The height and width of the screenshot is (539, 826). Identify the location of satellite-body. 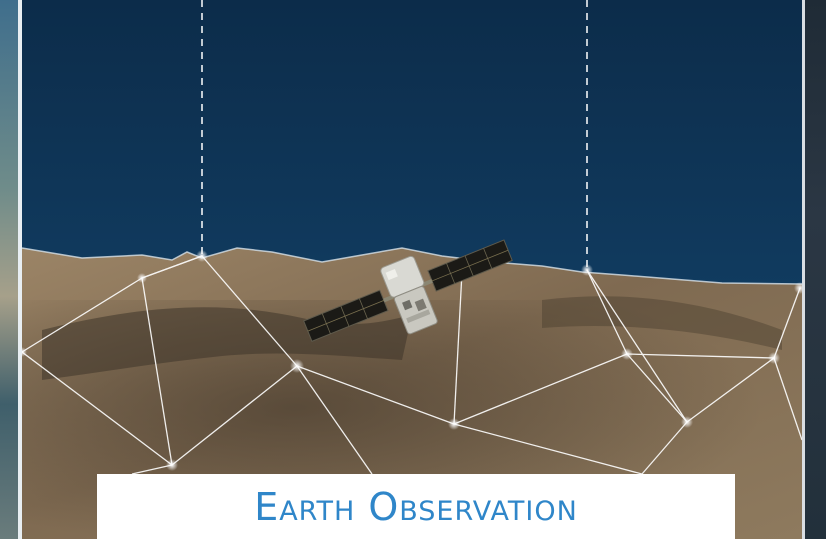
(409, 295).